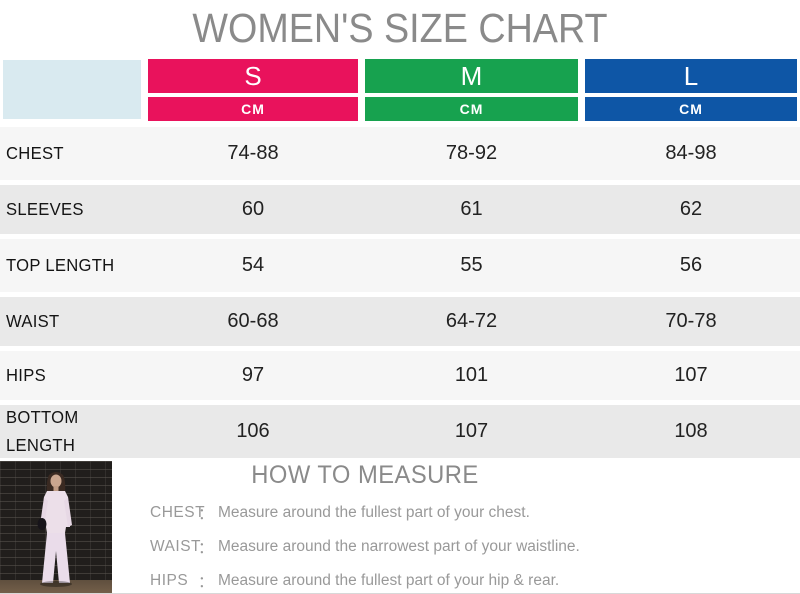  Describe the element at coordinates (400, 28) in the screenshot. I see `page-title: WOMEN'S SIZE CHART` at that location.